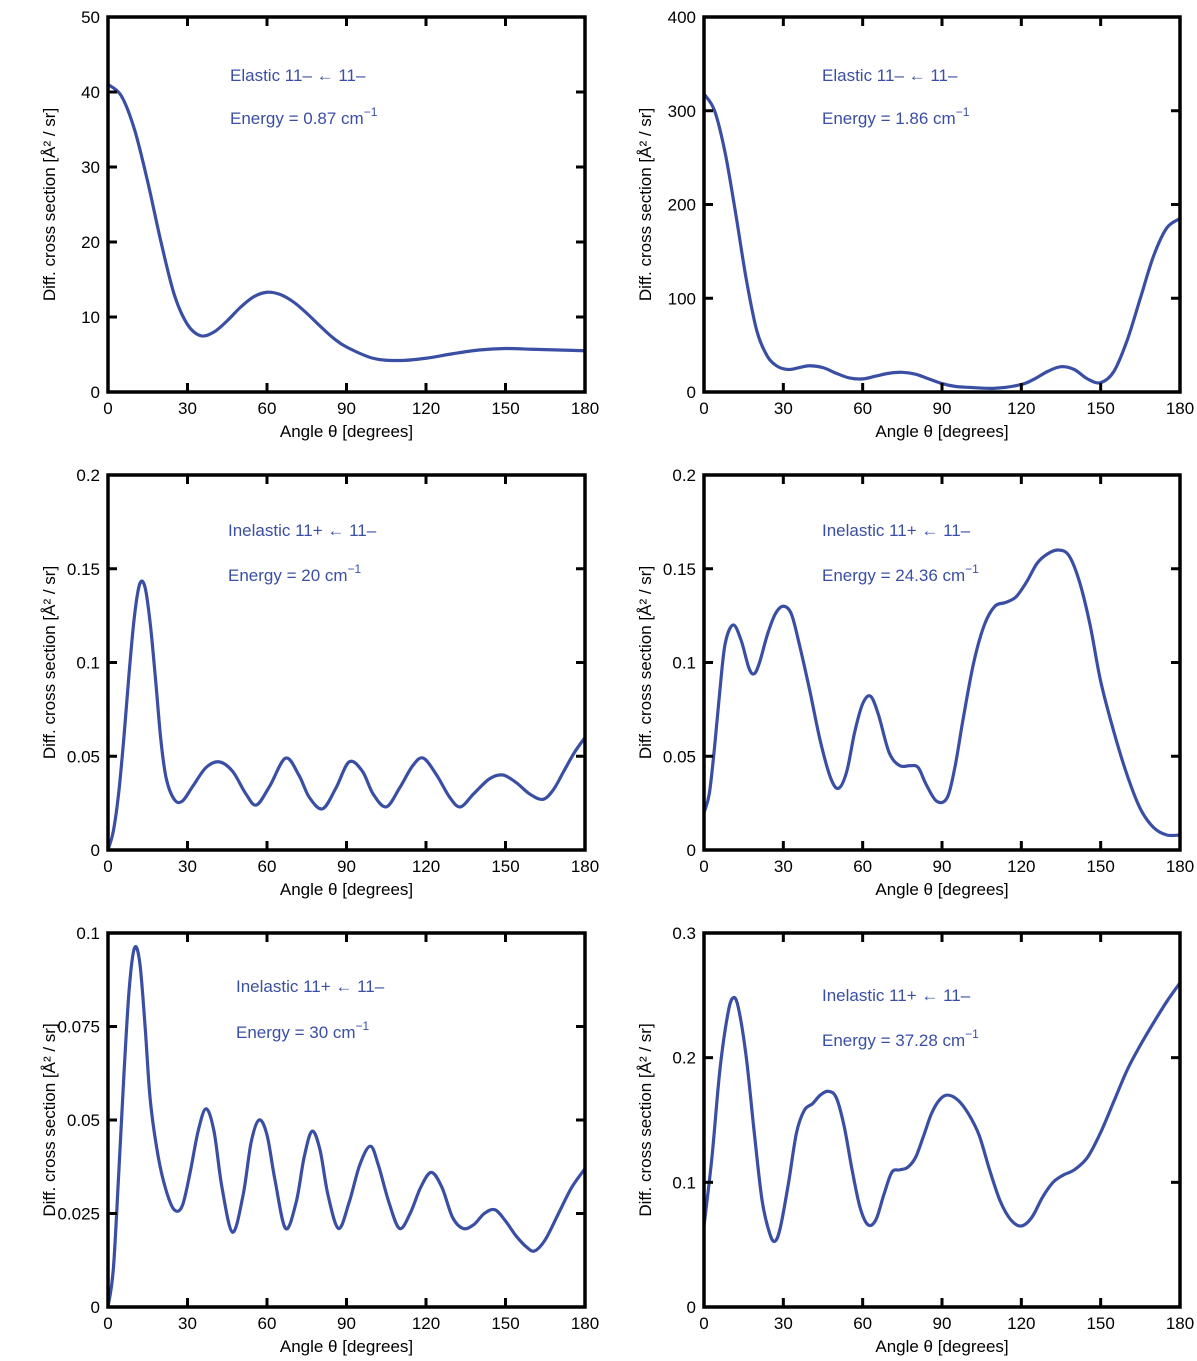 This screenshot has height=1361, width=1197. I want to click on y-tick-label: 0.075, so click(78, 1027).